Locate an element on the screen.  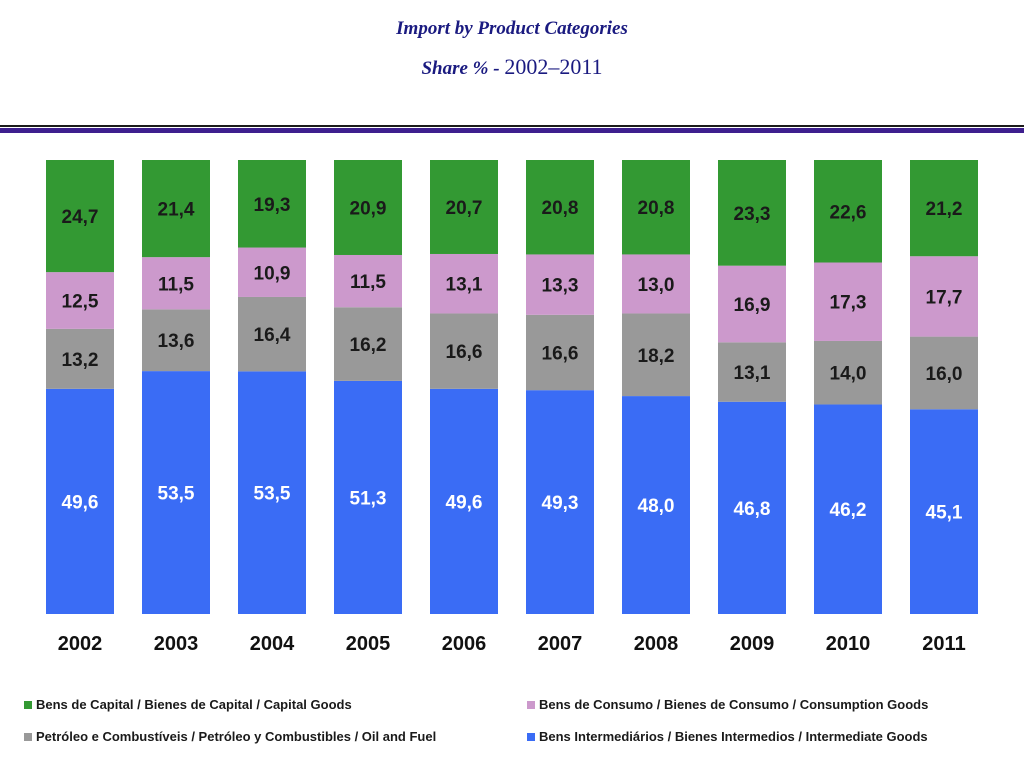
data-label-consumption-goods-2009: 16,9 is located at coordinates (752, 305).